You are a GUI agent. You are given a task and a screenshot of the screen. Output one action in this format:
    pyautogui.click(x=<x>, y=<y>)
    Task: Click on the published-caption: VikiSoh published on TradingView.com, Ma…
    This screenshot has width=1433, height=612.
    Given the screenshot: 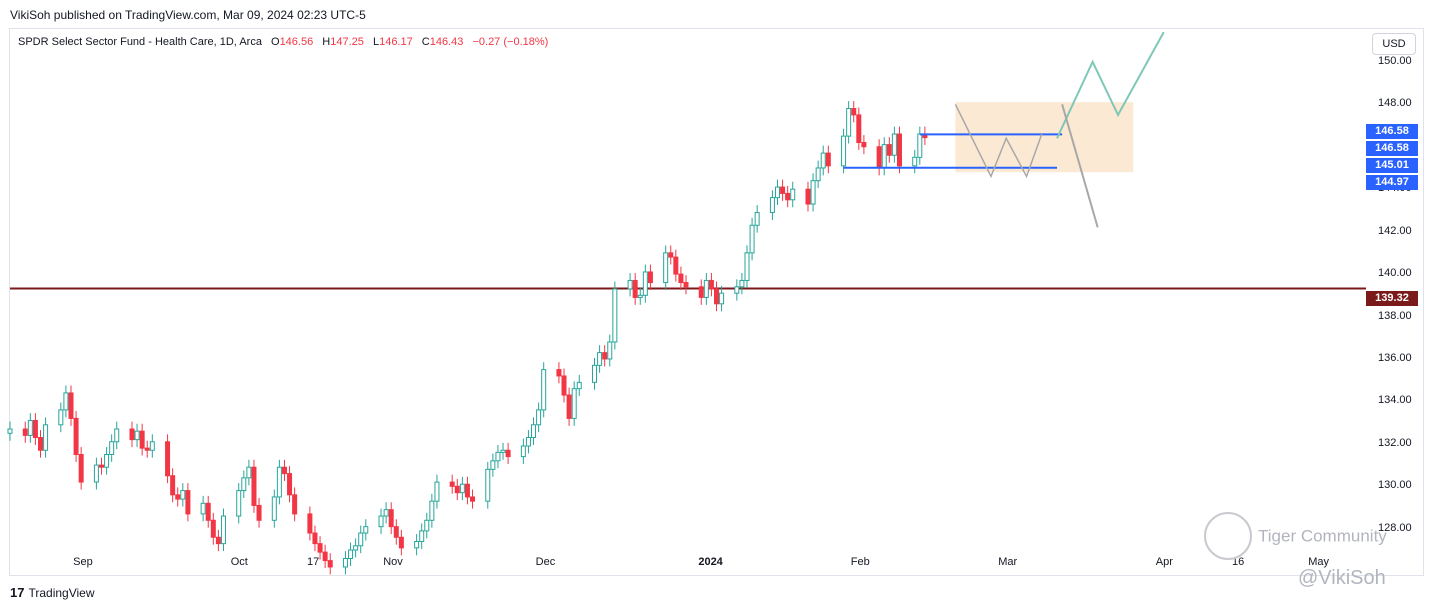 What is the action you would take?
    pyautogui.click(x=188, y=15)
    